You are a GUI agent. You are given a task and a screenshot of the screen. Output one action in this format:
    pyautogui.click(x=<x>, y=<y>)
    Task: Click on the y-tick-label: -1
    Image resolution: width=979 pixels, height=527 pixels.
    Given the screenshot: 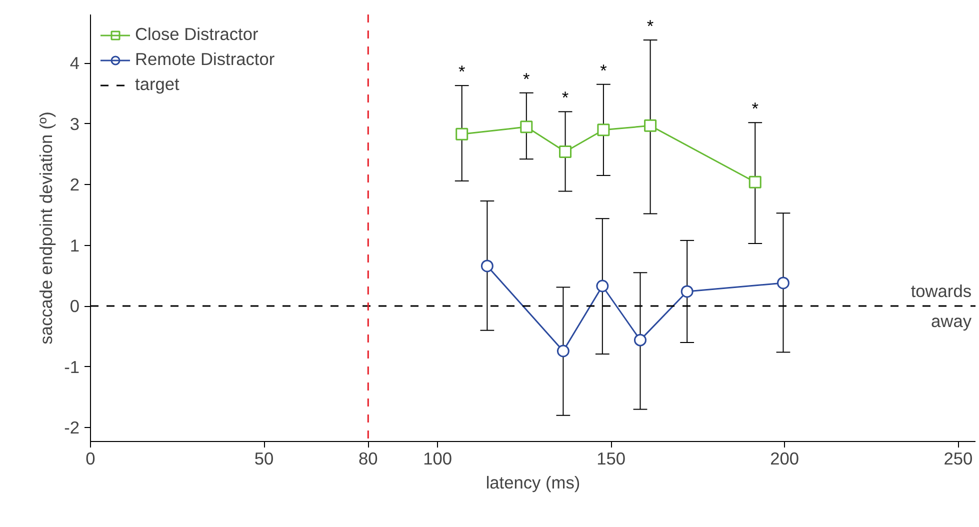 What is the action you would take?
    pyautogui.click(x=72, y=366)
    